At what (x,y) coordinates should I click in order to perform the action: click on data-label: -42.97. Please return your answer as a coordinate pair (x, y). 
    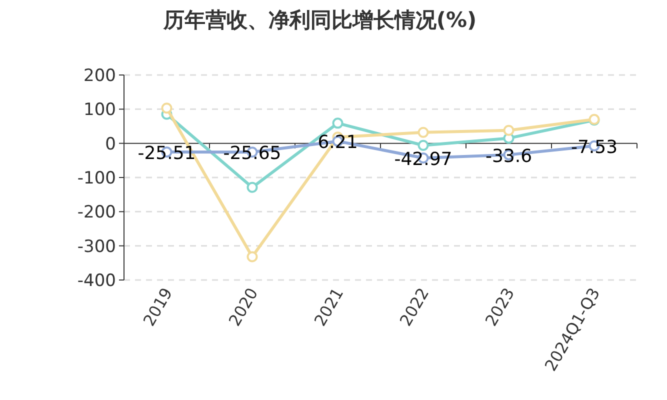
    Looking at the image, I should click on (423, 159).